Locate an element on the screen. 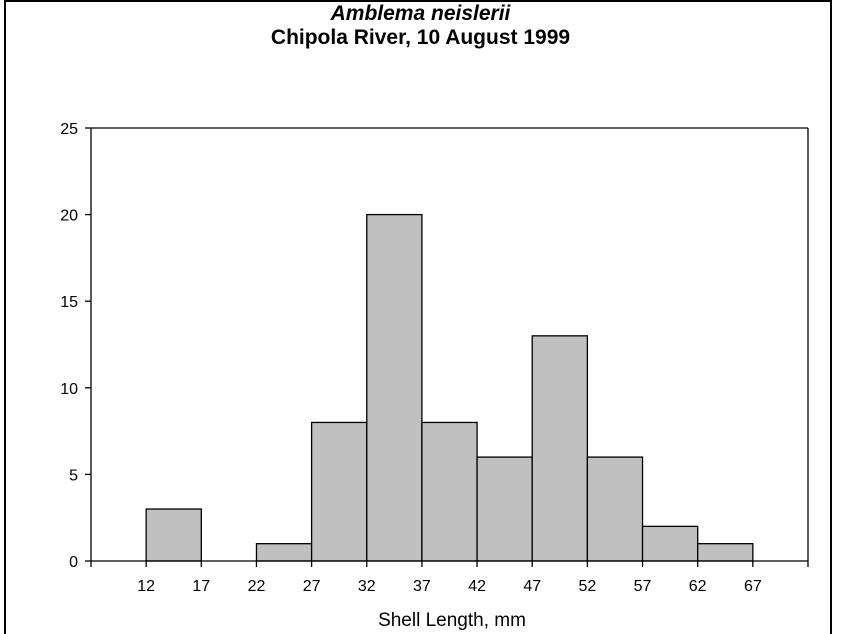  x-tick-label-8: 52 is located at coordinates (587, 586).